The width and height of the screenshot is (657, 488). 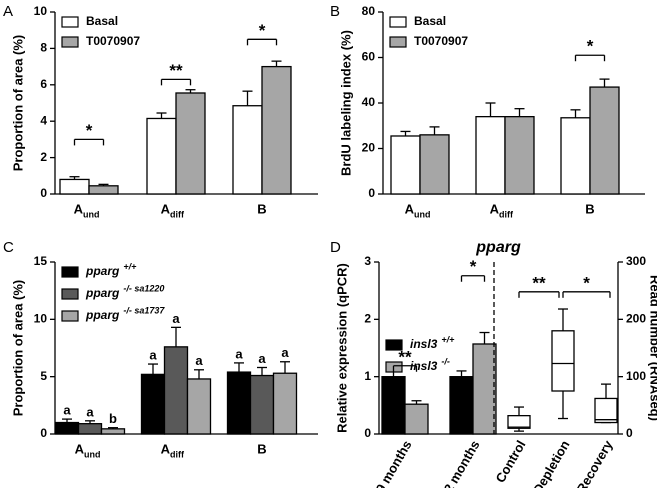 I want to click on y-axis-label: Proportion of area (%), so click(x=17, y=348).